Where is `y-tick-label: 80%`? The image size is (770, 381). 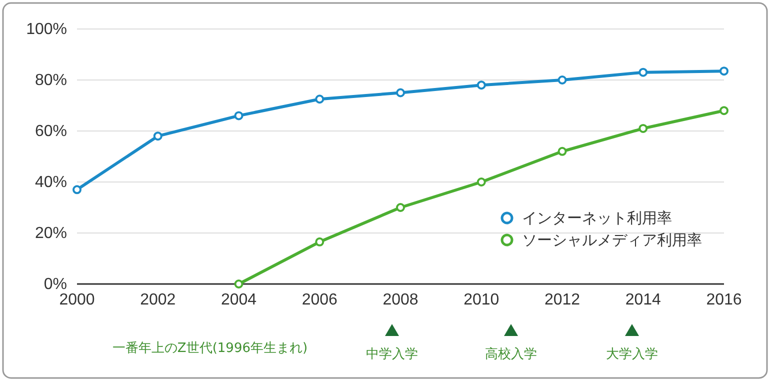 y-tick-label: 80% is located at coordinates (50, 81).